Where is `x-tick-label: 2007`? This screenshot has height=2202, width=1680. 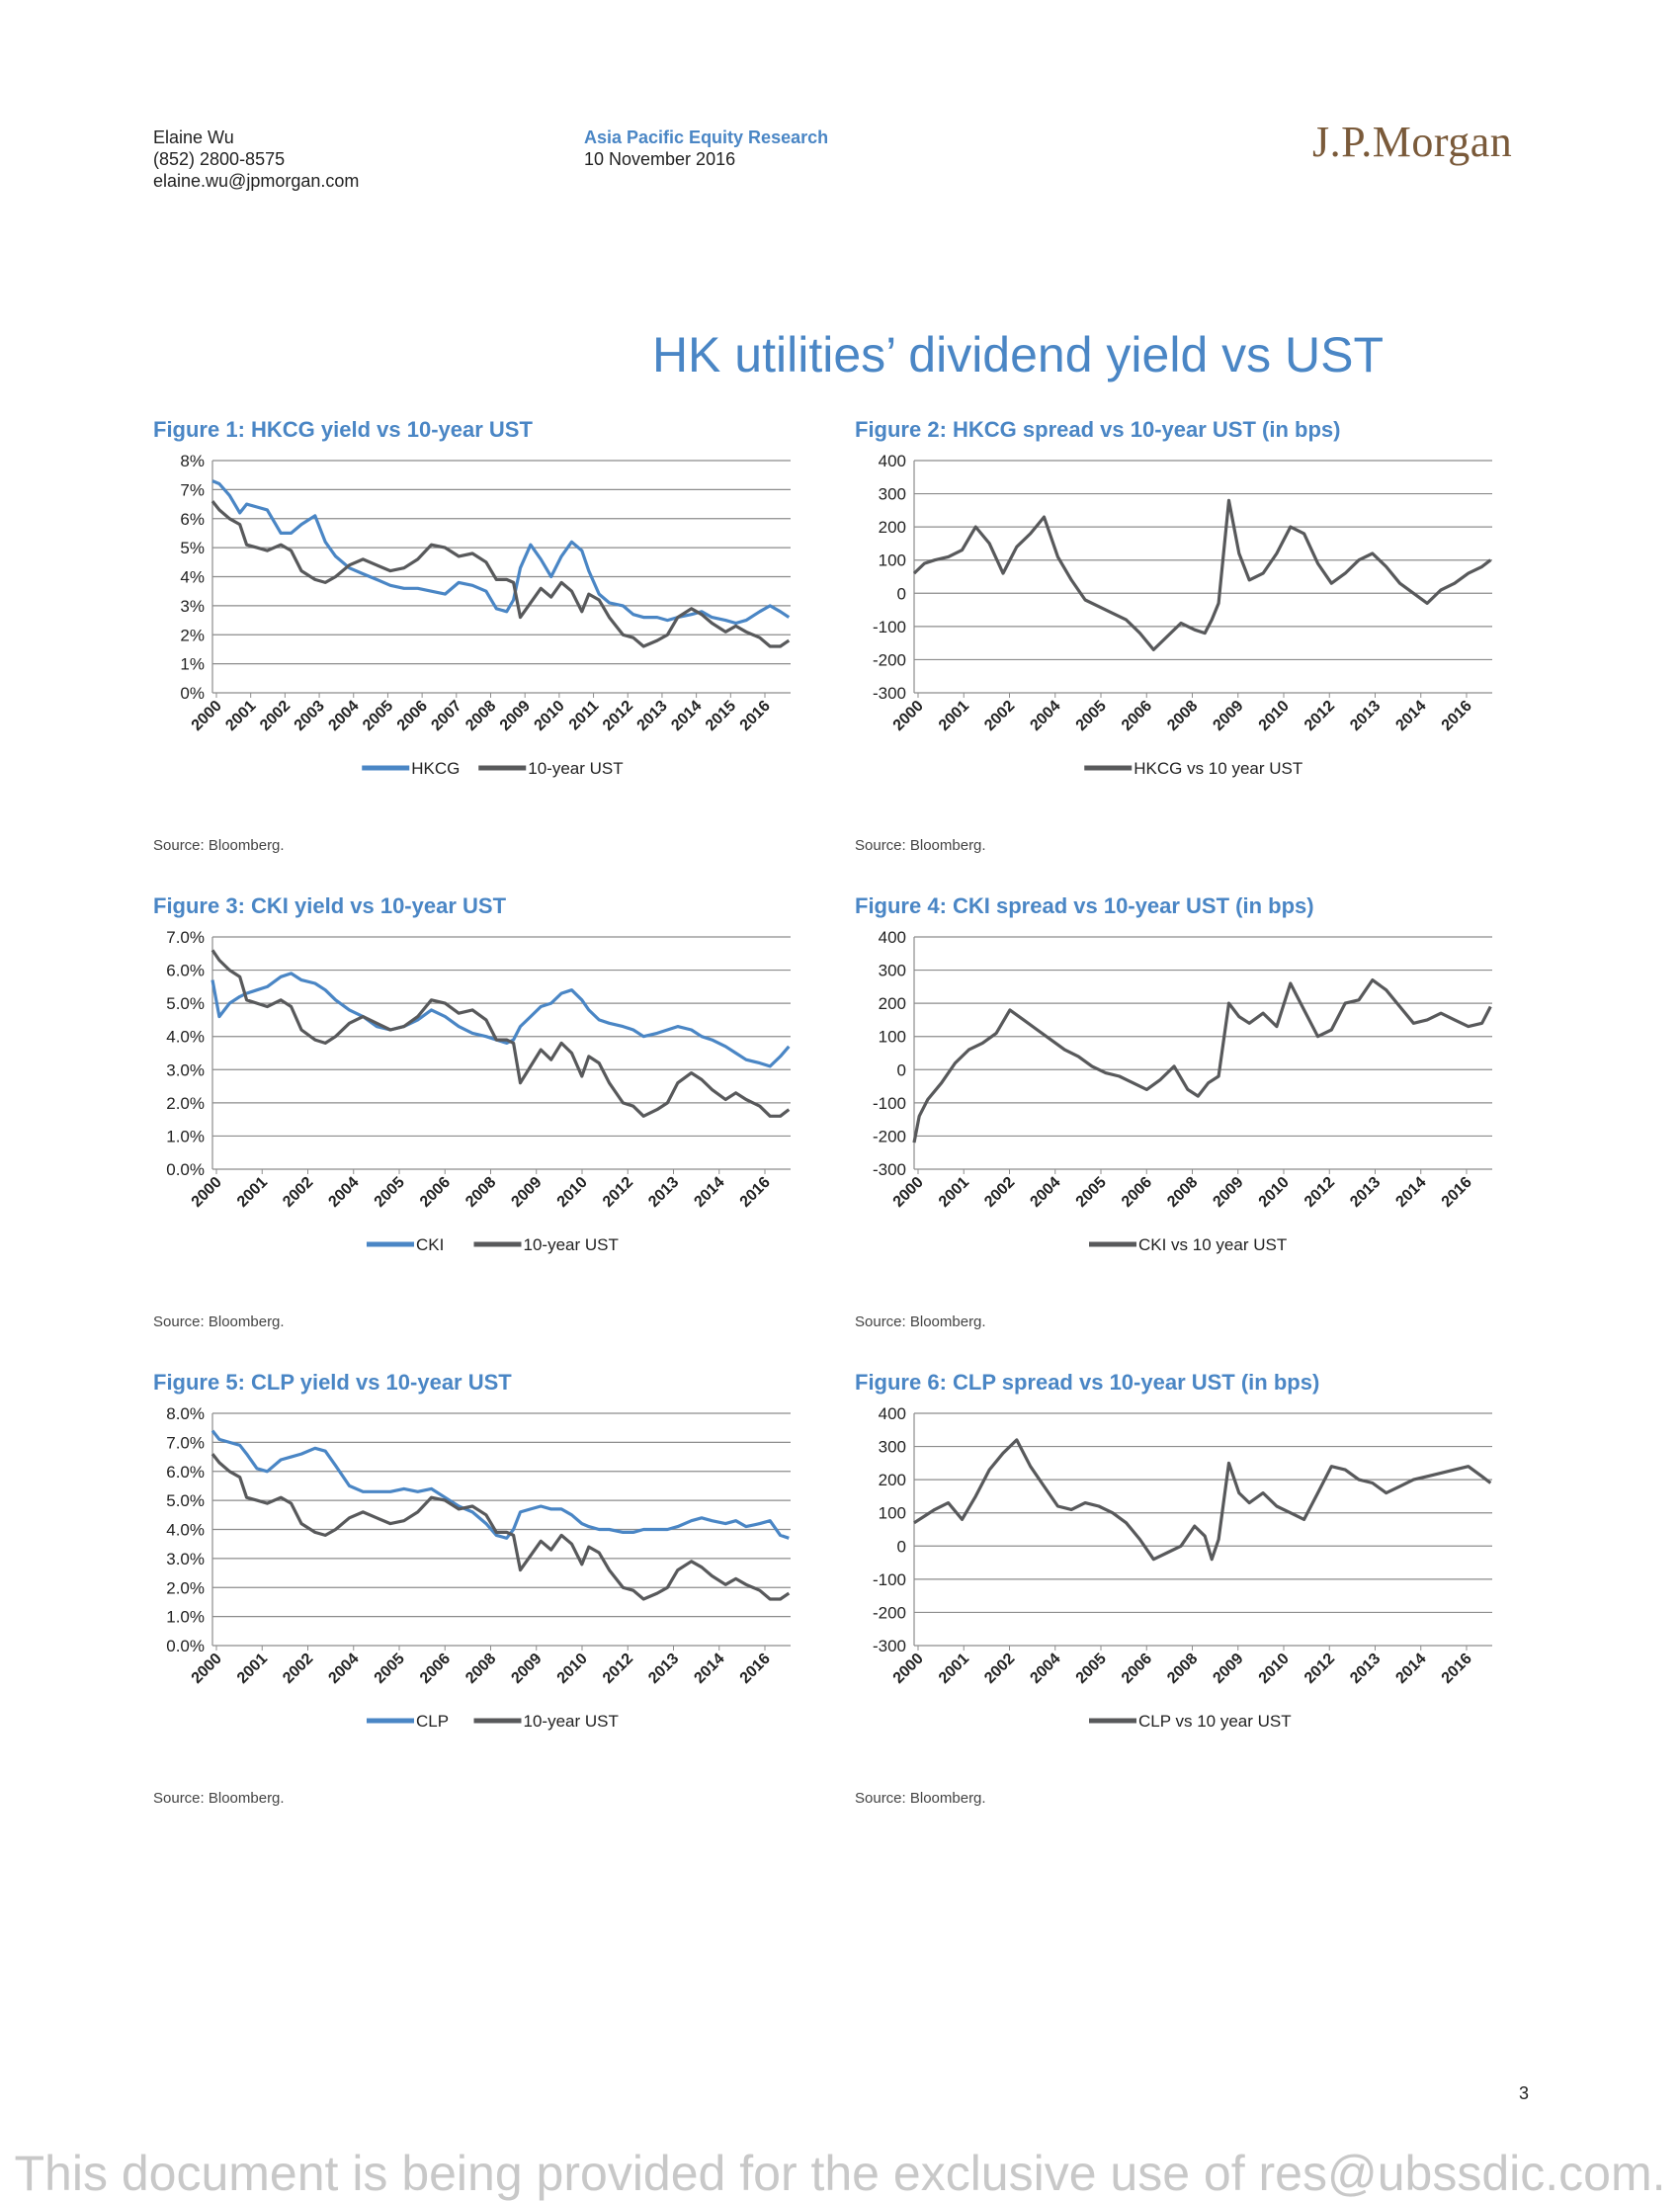
x-tick-label: 2007 is located at coordinates (446, 716).